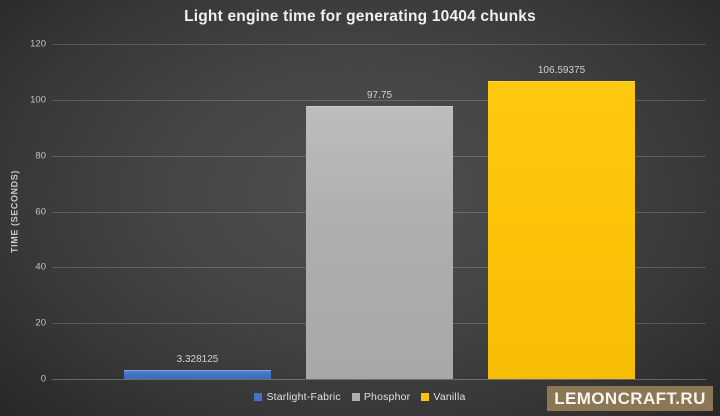 The width and height of the screenshot is (720, 416). What do you see at coordinates (379, 242) in the screenshot?
I see `bar-phosphor` at bounding box center [379, 242].